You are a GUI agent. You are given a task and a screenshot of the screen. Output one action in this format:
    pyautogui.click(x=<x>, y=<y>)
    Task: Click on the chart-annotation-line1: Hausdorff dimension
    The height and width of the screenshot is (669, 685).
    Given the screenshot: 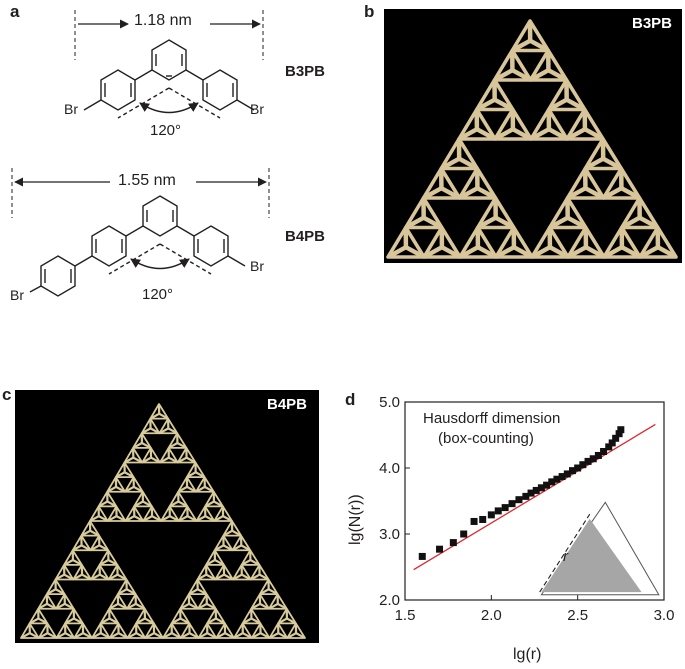 What is the action you would take?
    pyautogui.click(x=492, y=418)
    